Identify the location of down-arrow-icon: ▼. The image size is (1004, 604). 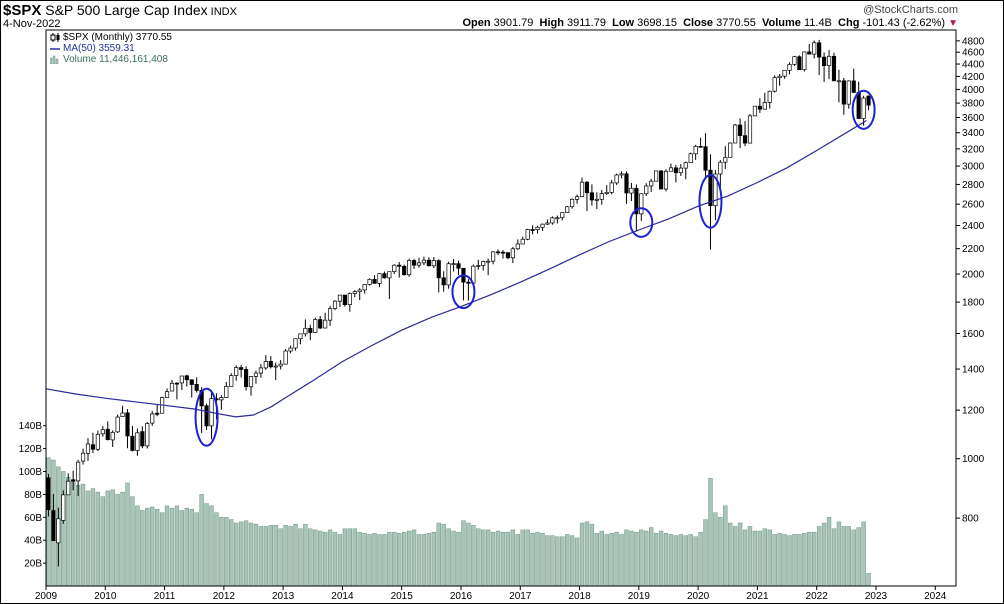
(953, 23).